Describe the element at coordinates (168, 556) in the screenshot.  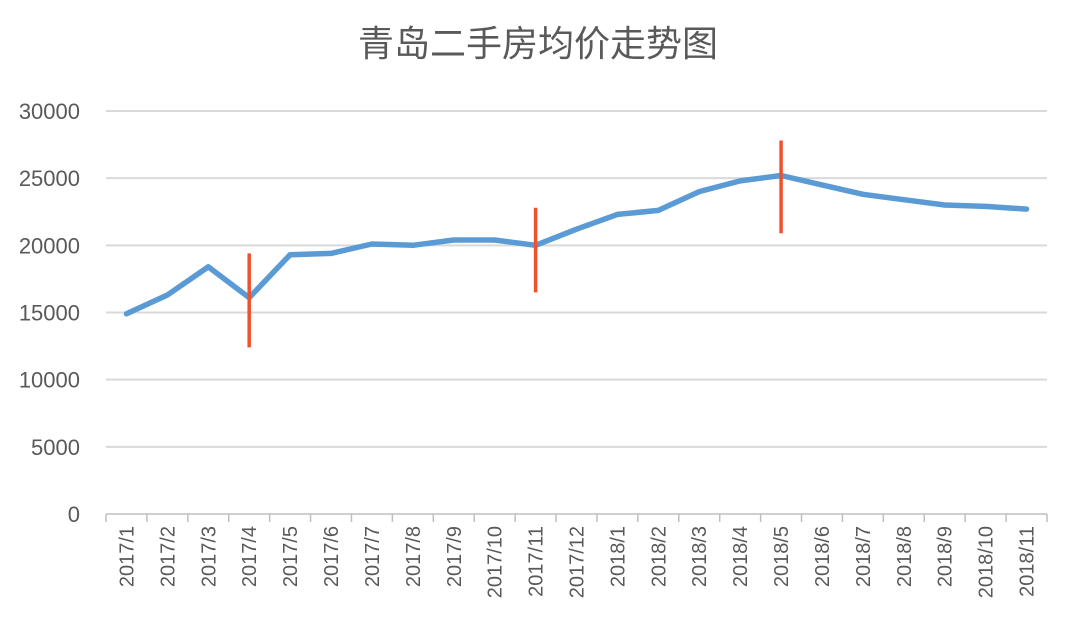
I see `x-tick-label: 2017/2` at that location.